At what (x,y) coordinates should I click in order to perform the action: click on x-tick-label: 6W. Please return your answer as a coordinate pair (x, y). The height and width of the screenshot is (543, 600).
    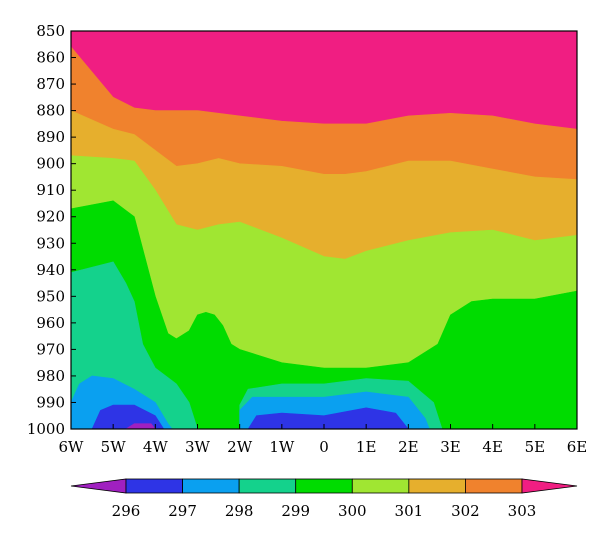
    Looking at the image, I should click on (72, 447).